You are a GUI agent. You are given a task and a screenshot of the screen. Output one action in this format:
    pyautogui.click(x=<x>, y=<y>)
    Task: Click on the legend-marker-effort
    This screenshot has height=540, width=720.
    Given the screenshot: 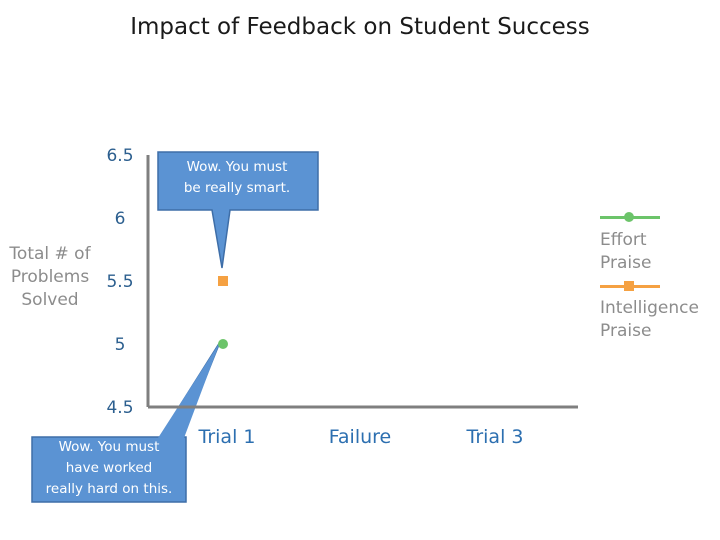 What is the action you would take?
    pyautogui.click(x=629, y=217)
    